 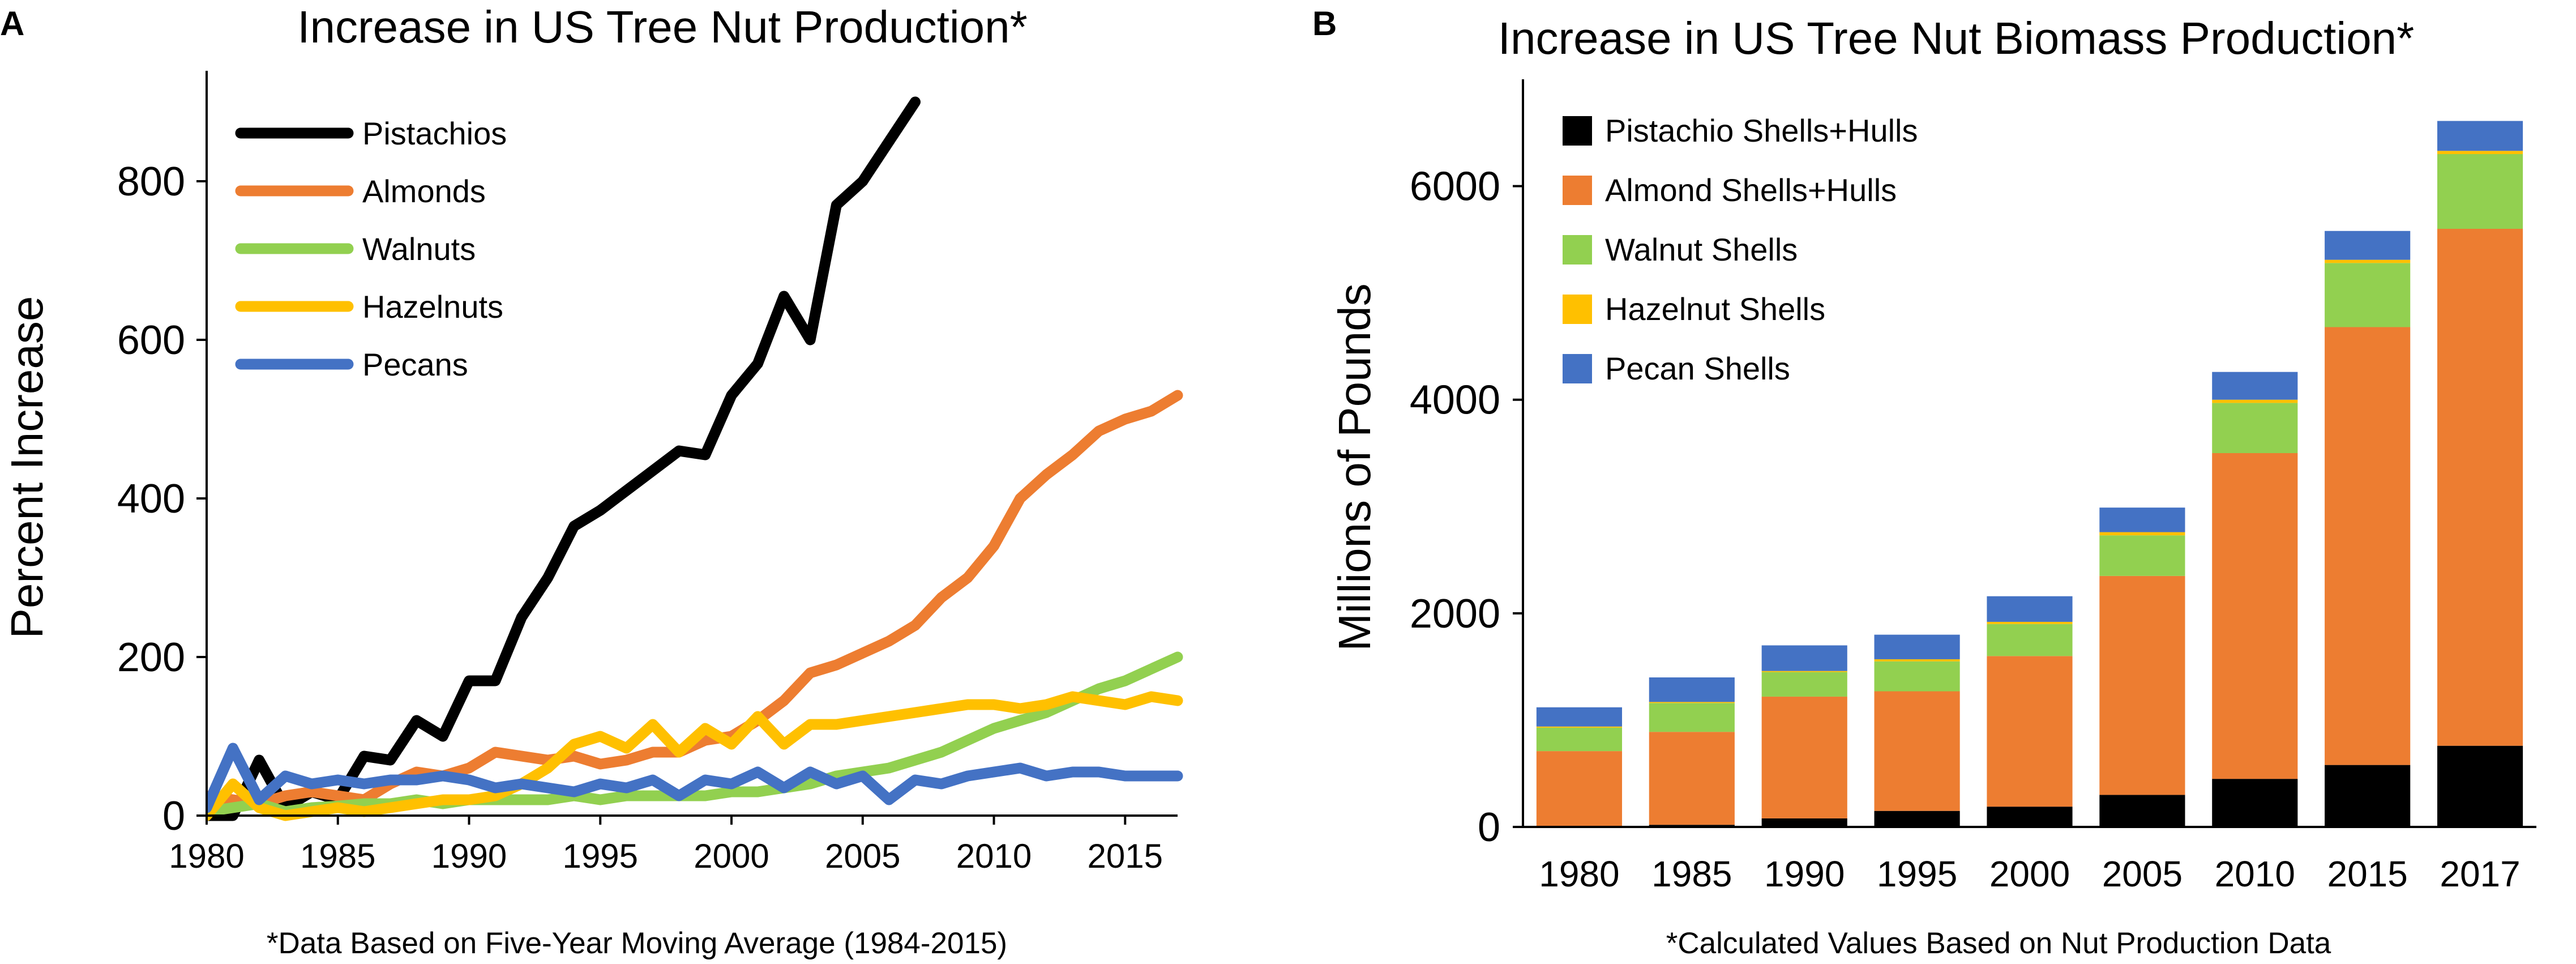 I want to click on bar-pecan-shells-1980, so click(x=1579, y=717).